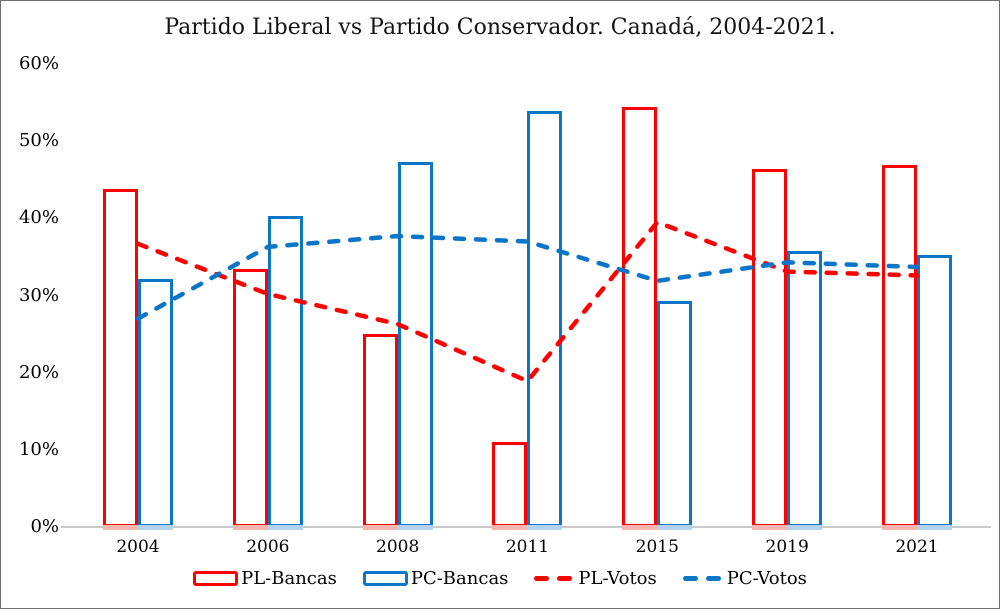 The image size is (1000, 609). What do you see at coordinates (657, 547) in the screenshot?
I see `x-axis-label: 2015` at bounding box center [657, 547].